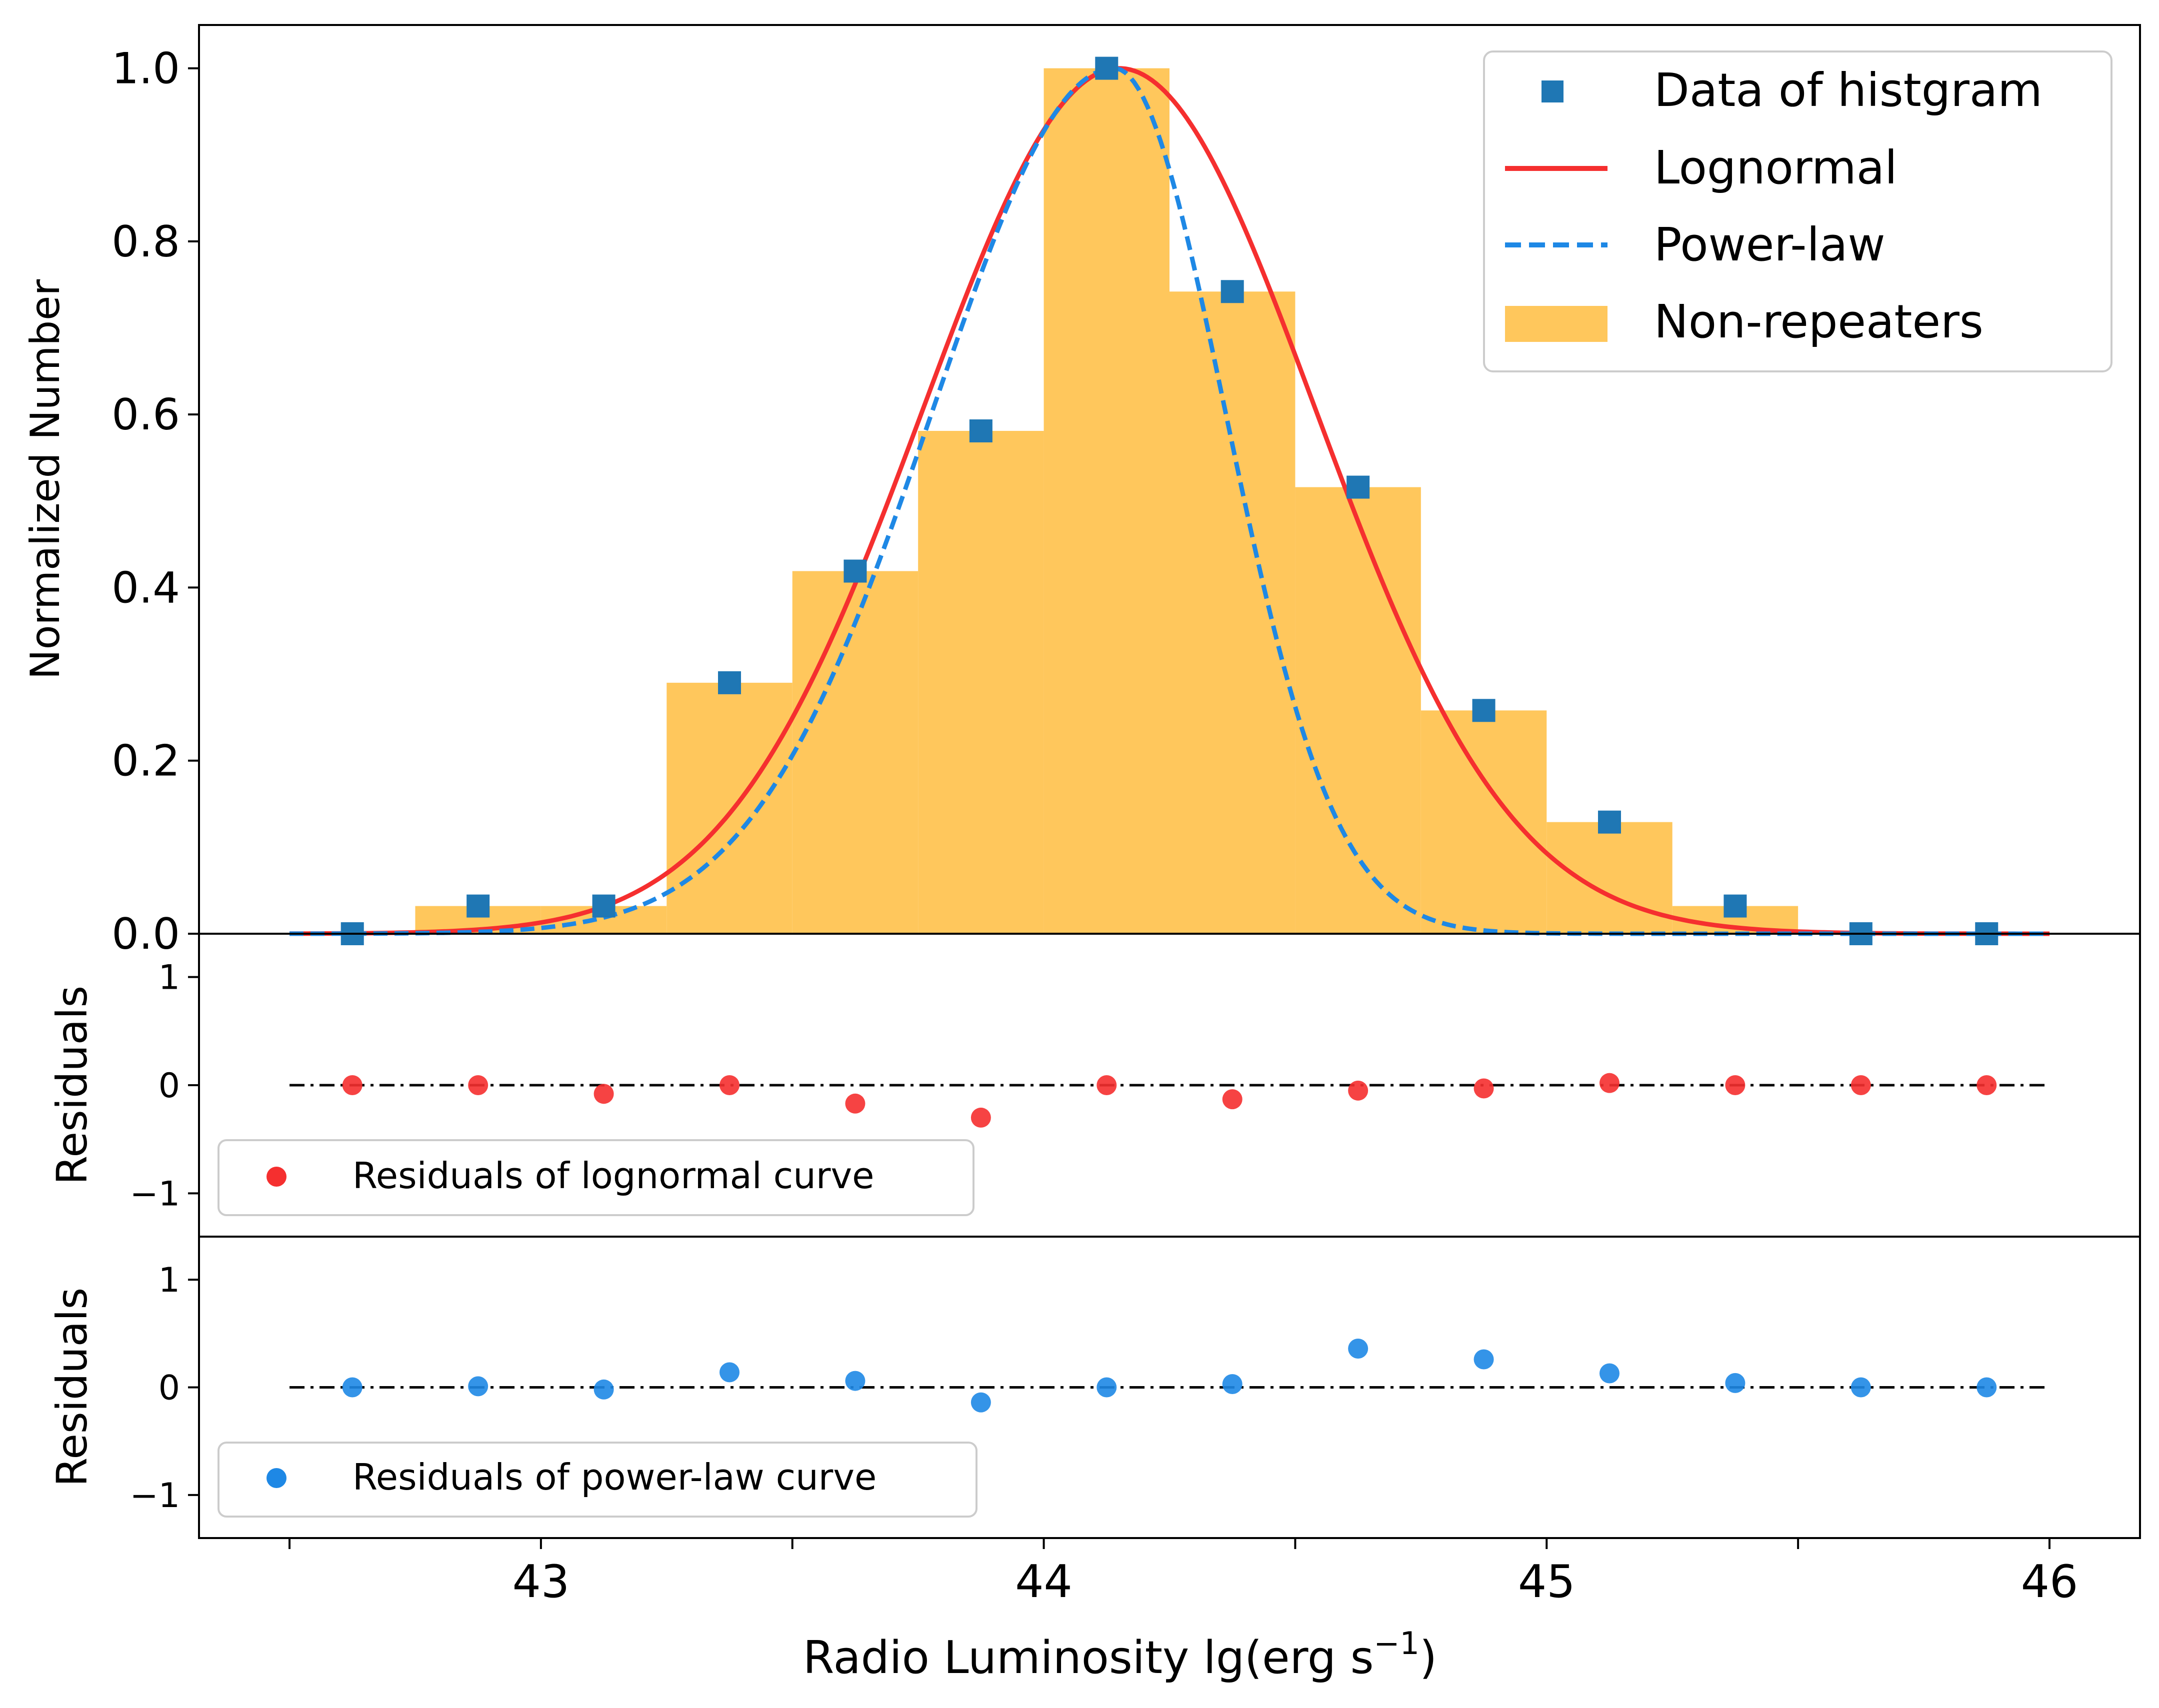 The width and height of the screenshot is (2159, 1708). Describe the element at coordinates (146, 934) in the screenshot. I see `main-y-tick-label: 0.0` at that location.